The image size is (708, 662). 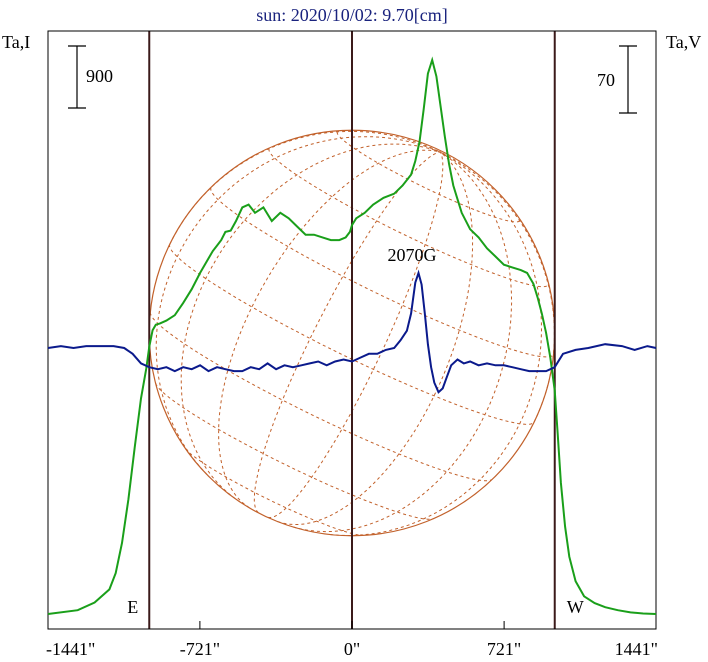 What do you see at coordinates (132, 607) in the screenshot?
I see `limb-label-e: E` at bounding box center [132, 607].